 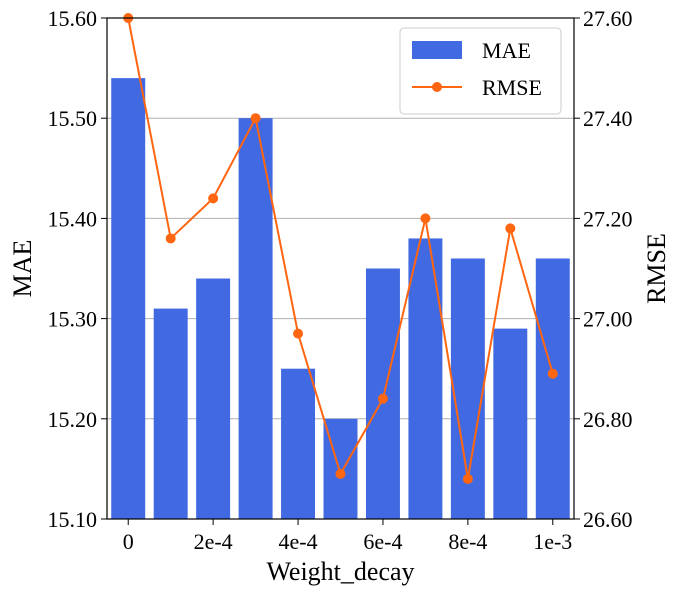 What do you see at coordinates (608, 218) in the screenshot?
I see `right-tick-label: 27.20` at bounding box center [608, 218].